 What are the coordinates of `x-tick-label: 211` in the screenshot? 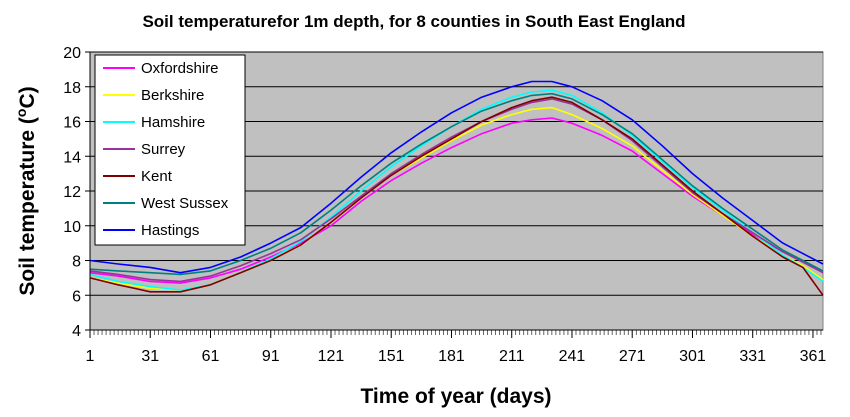 It's located at (512, 356).